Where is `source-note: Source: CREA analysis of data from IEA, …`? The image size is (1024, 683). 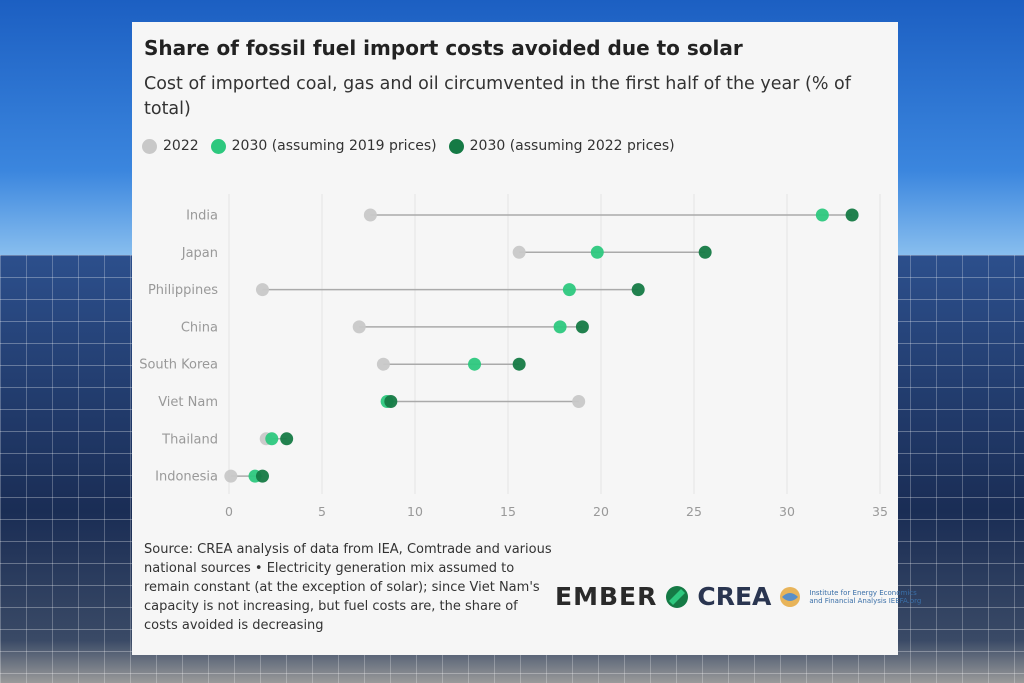
source-note: Source: CREA analysis of data from IEA, … is located at coordinates (348, 587).